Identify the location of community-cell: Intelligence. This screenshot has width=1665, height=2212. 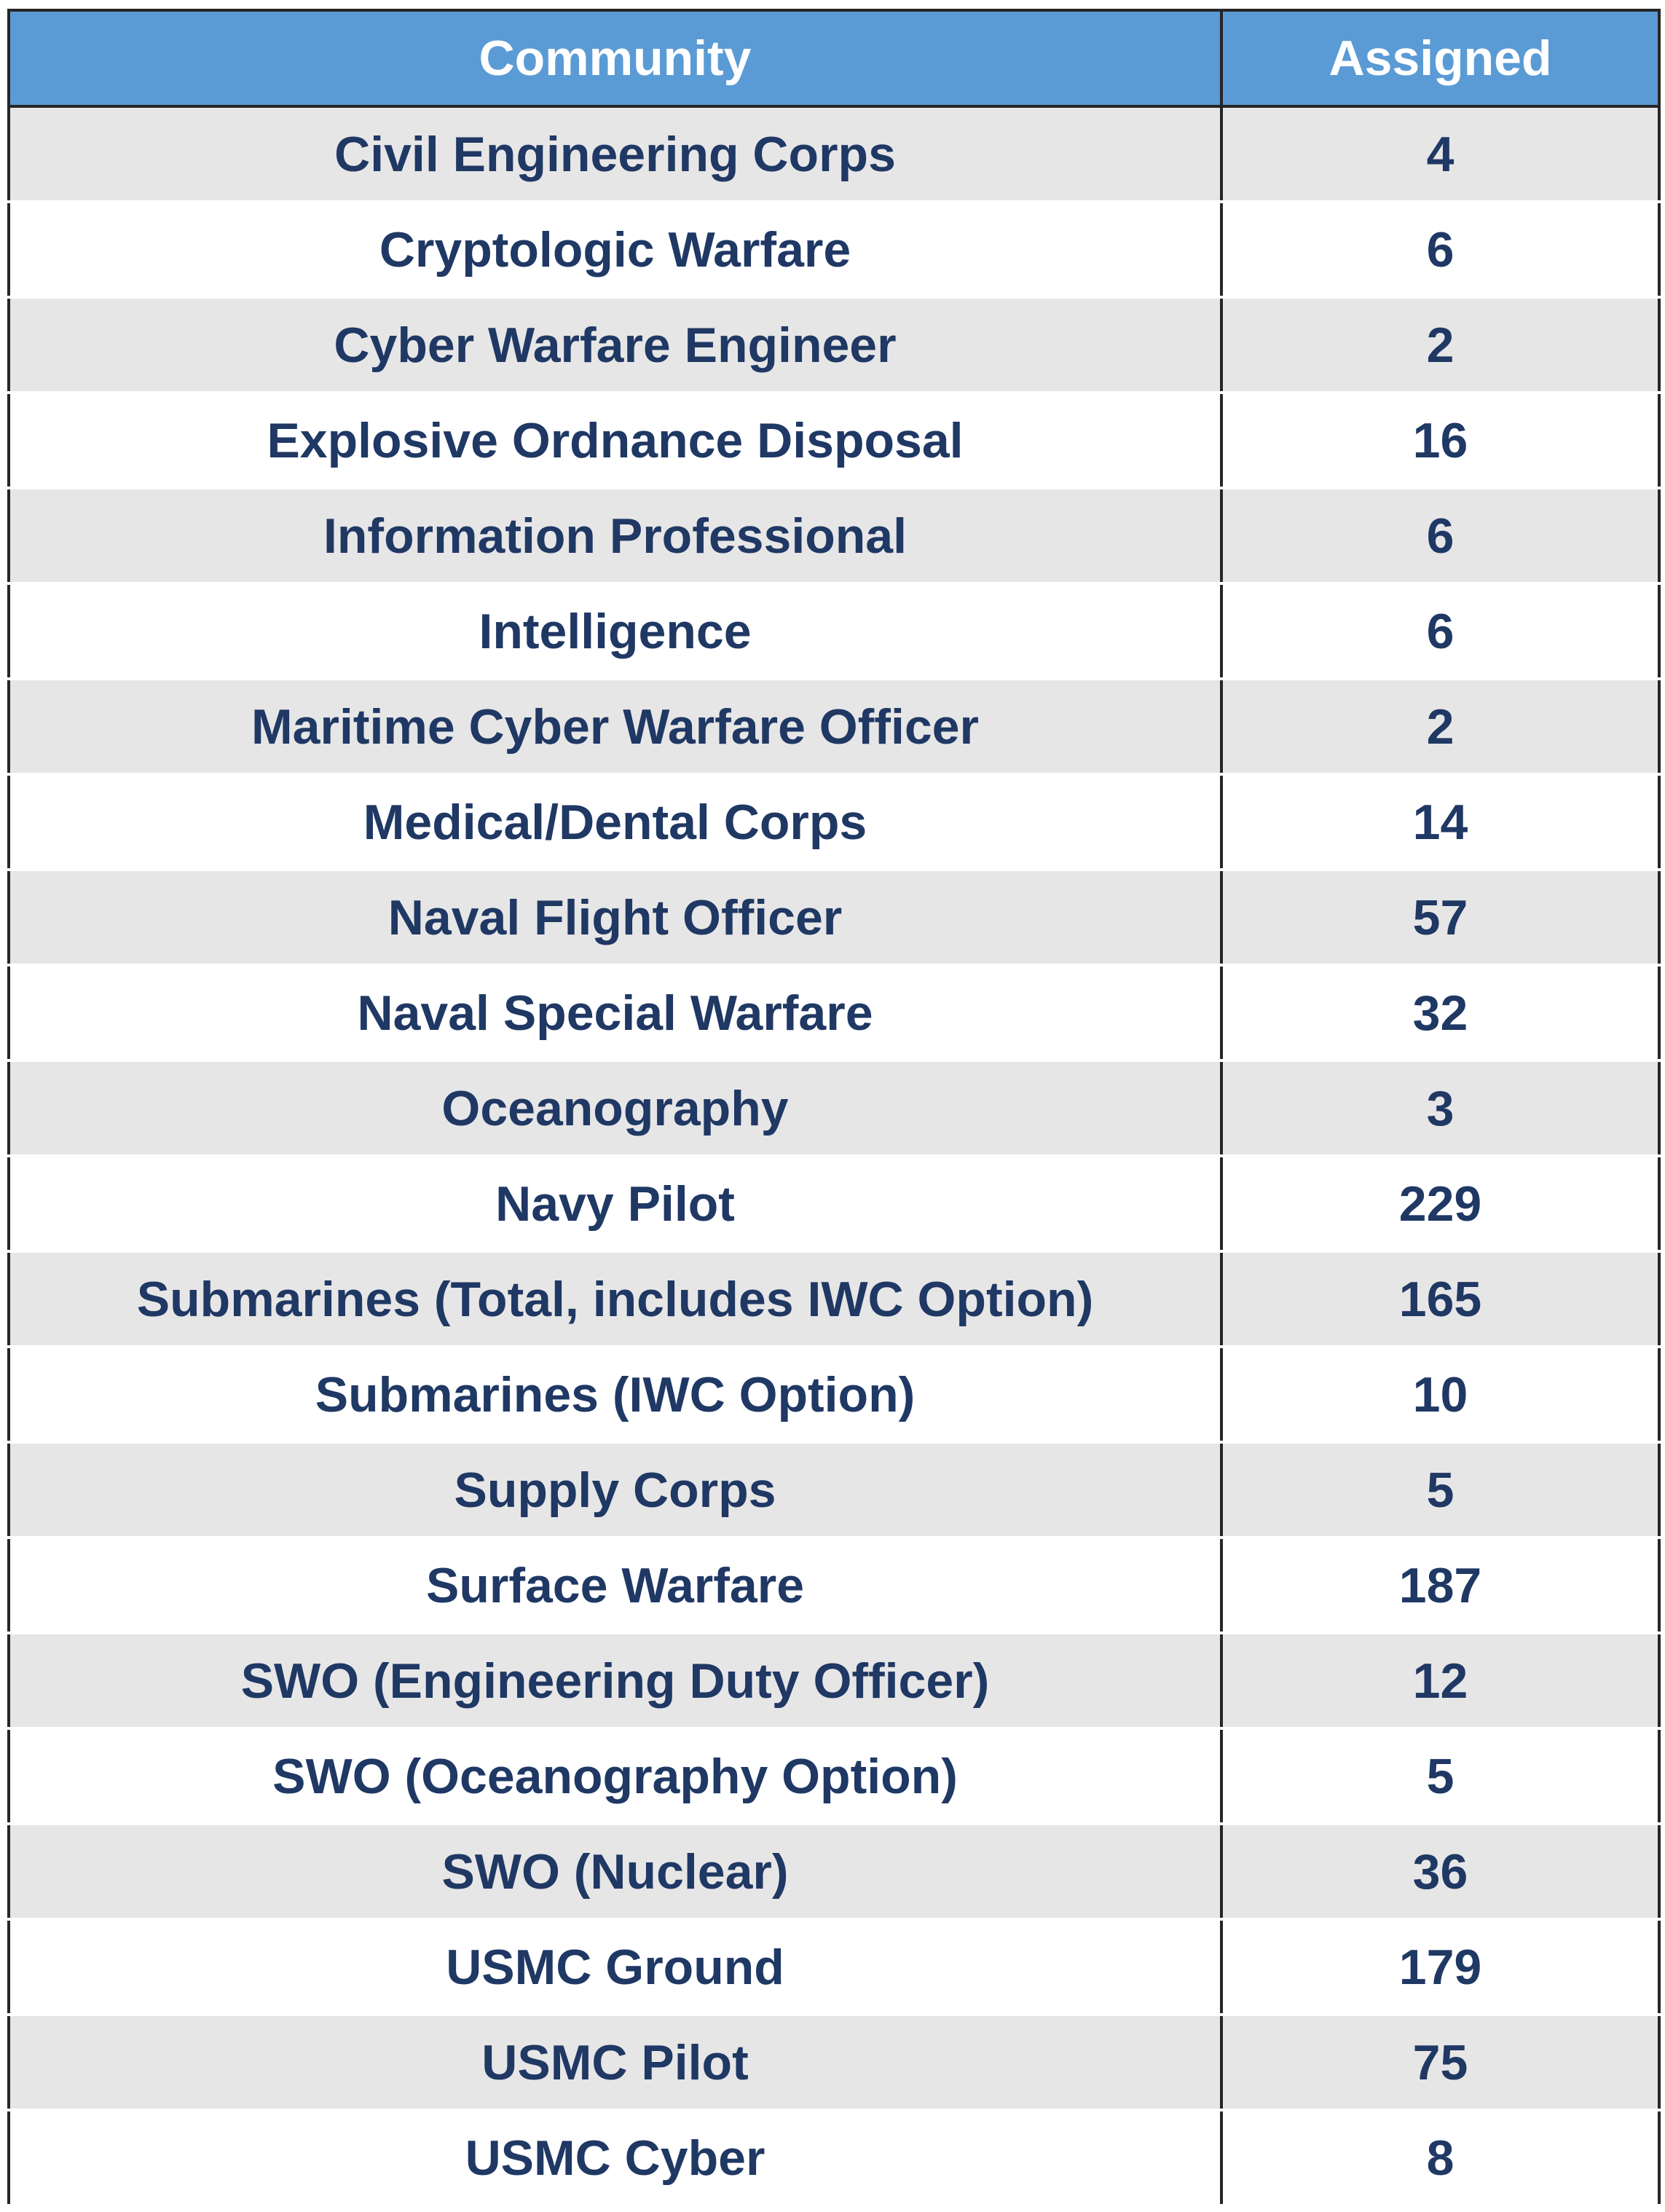
(616, 631).